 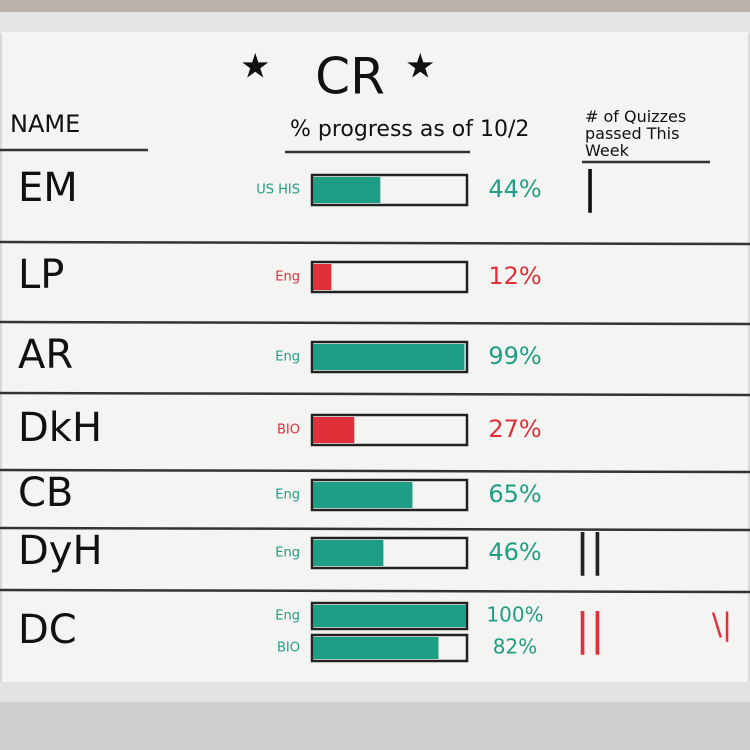 What do you see at coordinates (514, 615) in the screenshot?
I see `progress-label: 100%` at bounding box center [514, 615].